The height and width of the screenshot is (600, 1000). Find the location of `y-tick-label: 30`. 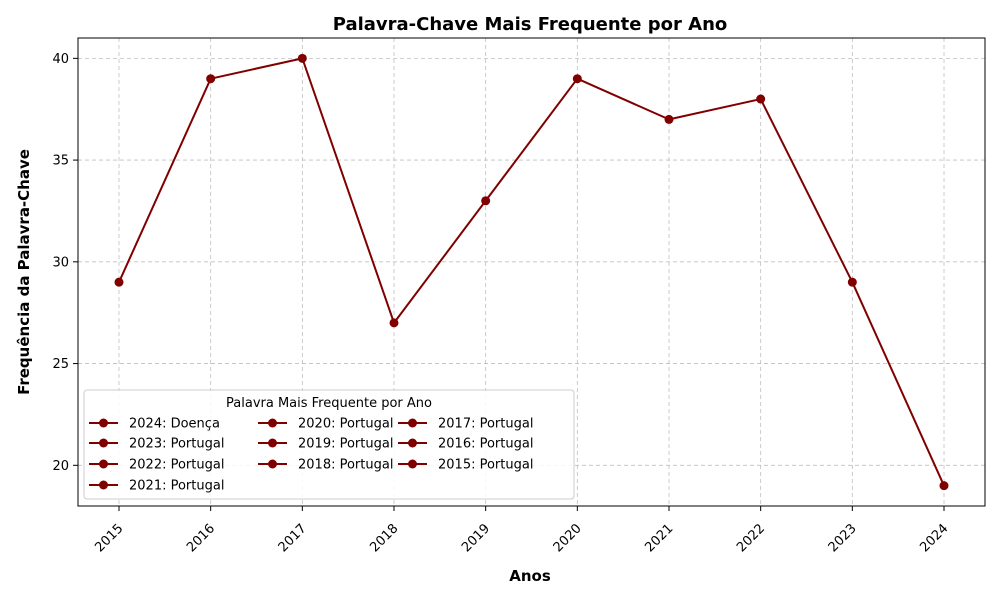

y-tick-label: 30 is located at coordinates (60, 262).